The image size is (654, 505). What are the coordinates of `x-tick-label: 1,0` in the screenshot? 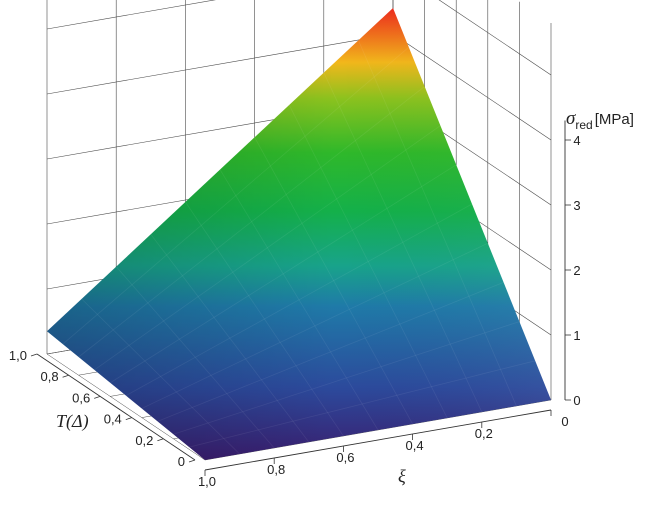 It's located at (207, 481).